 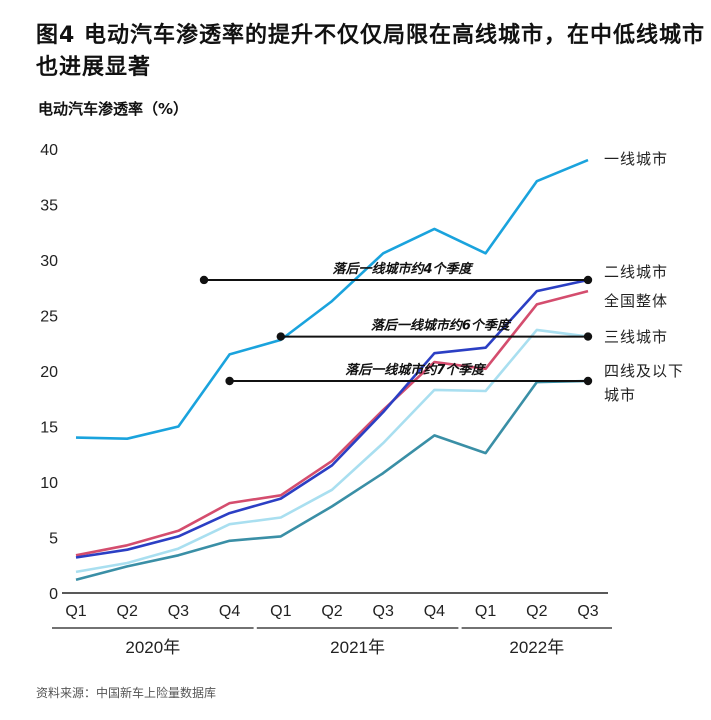 What do you see at coordinates (49, 372) in the screenshot?
I see `y-tick-label: 20` at bounding box center [49, 372].